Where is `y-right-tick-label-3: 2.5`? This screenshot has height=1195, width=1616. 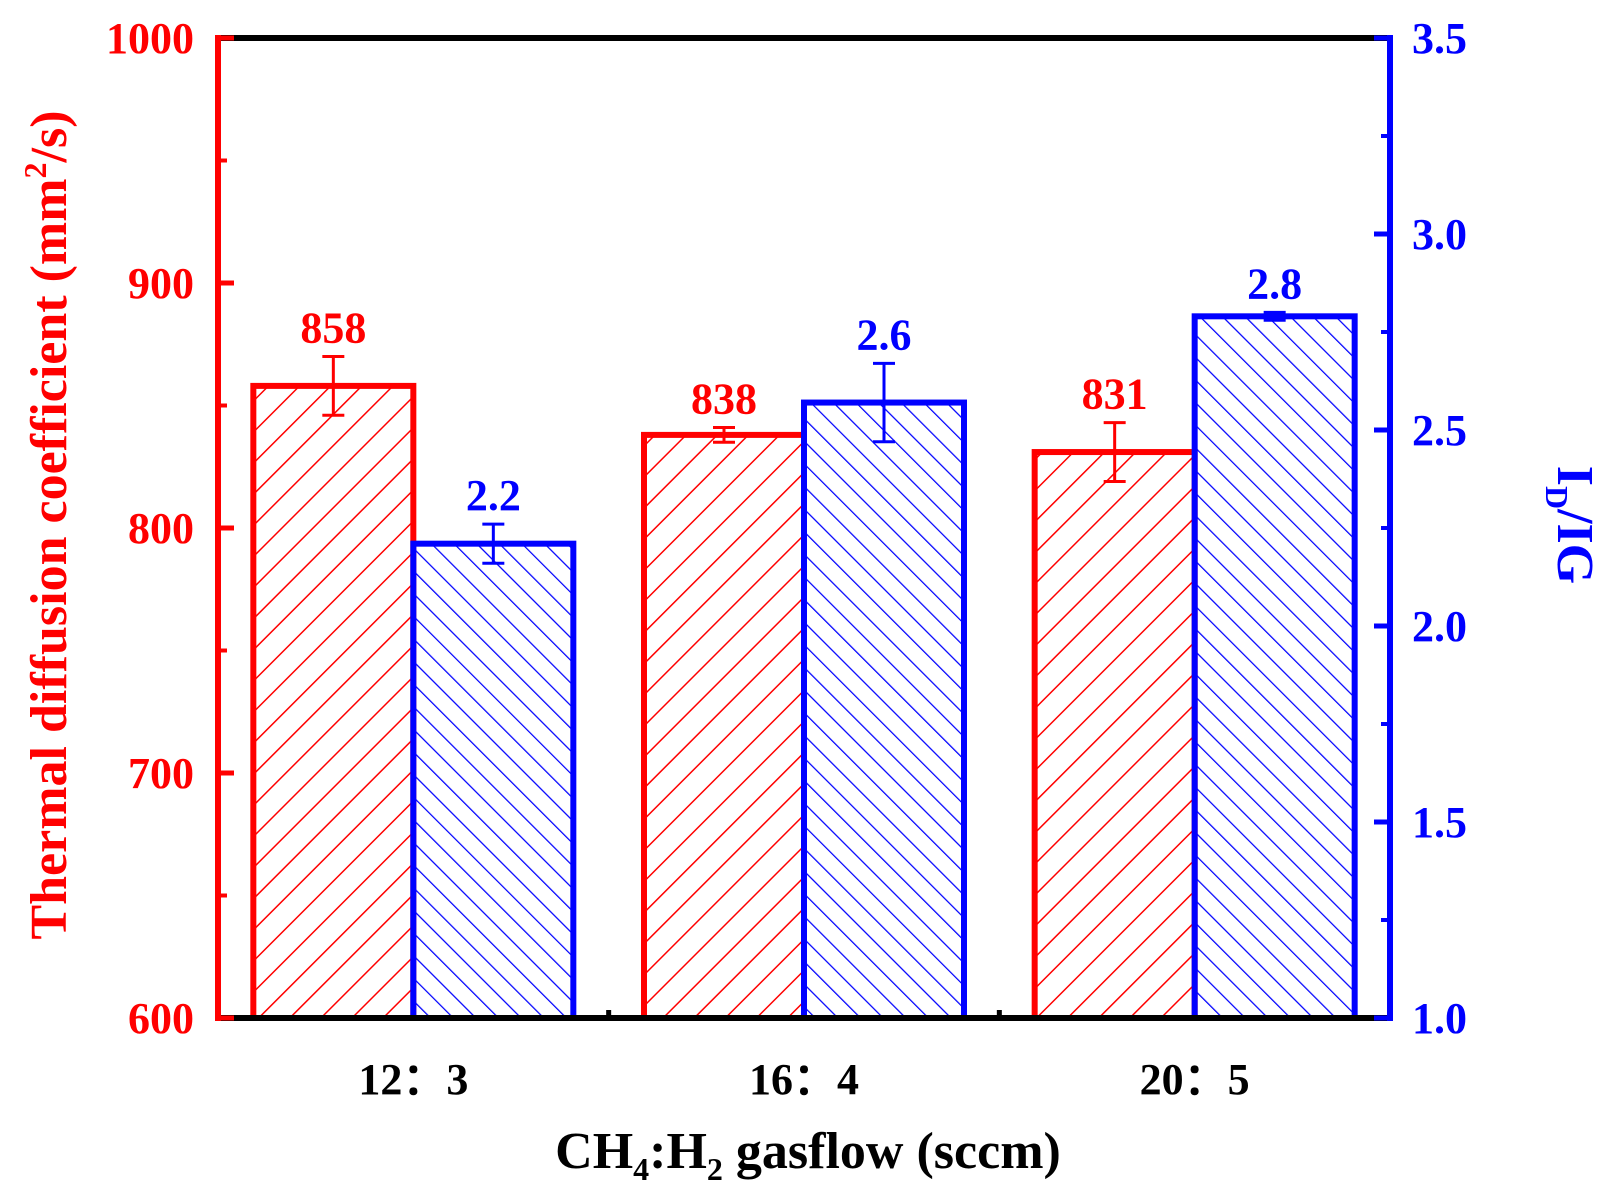
y-right-tick-label-3: 2.5 is located at coordinates (1439, 430).